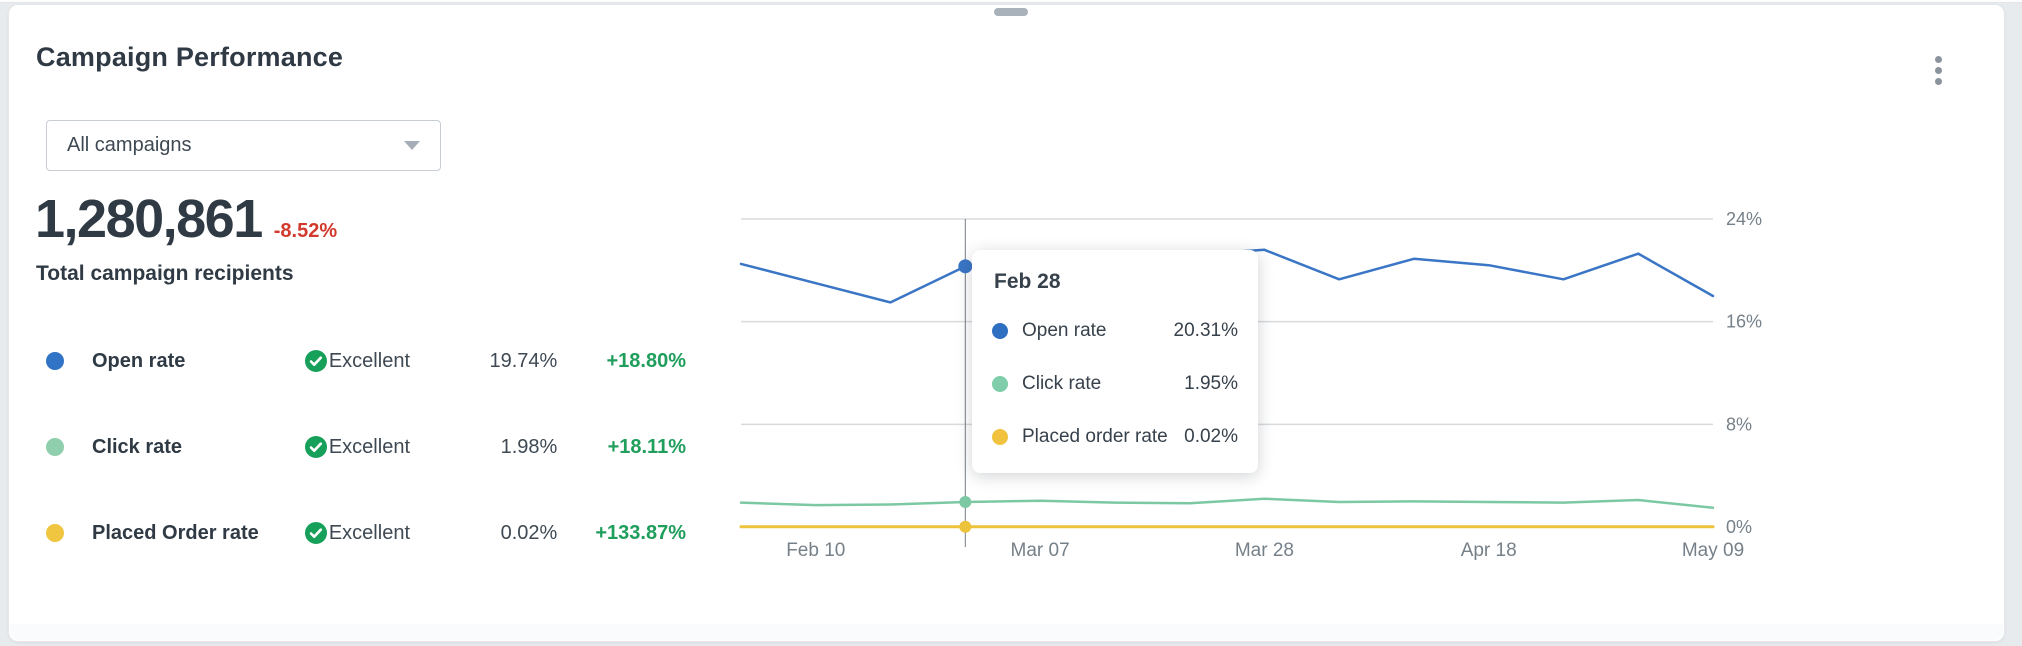 The image size is (2022, 646). Describe the element at coordinates (1006, 632) in the screenshot. I see `card-footer-shade` at that location.